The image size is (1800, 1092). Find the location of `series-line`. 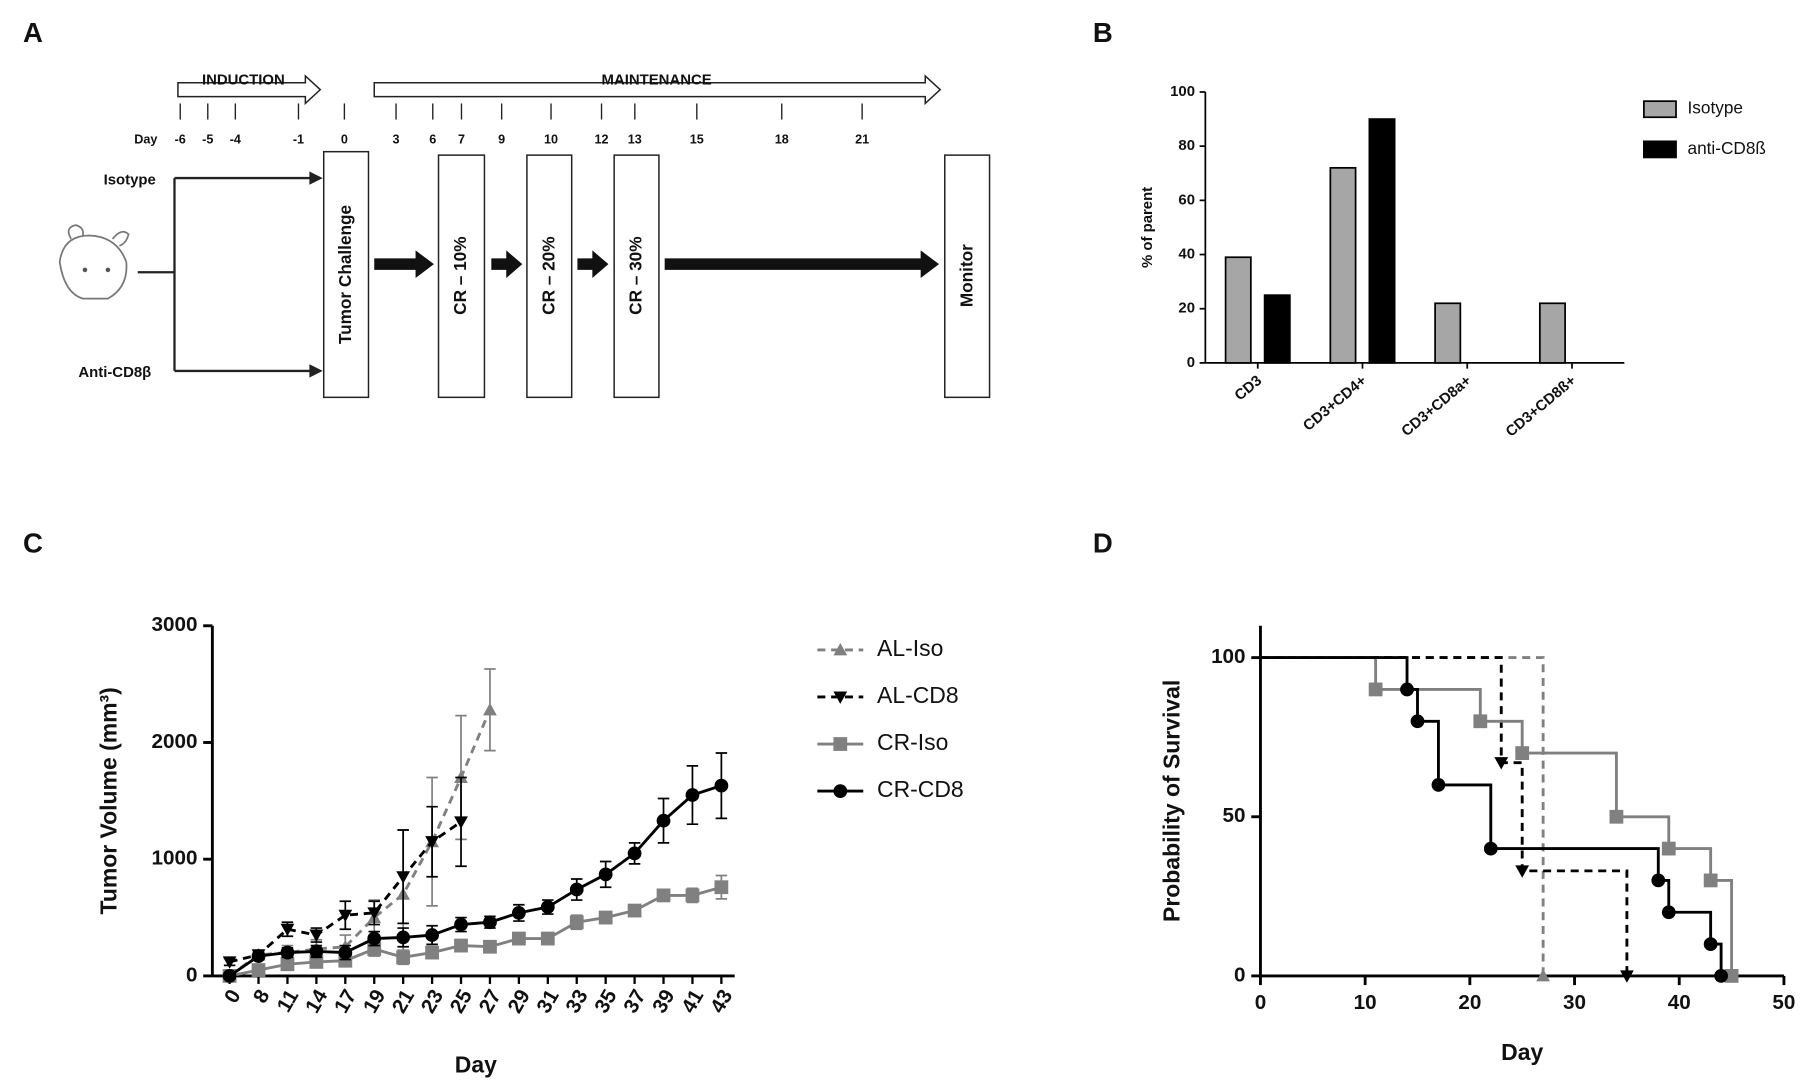

series-line is located at coordinates (345, 892).